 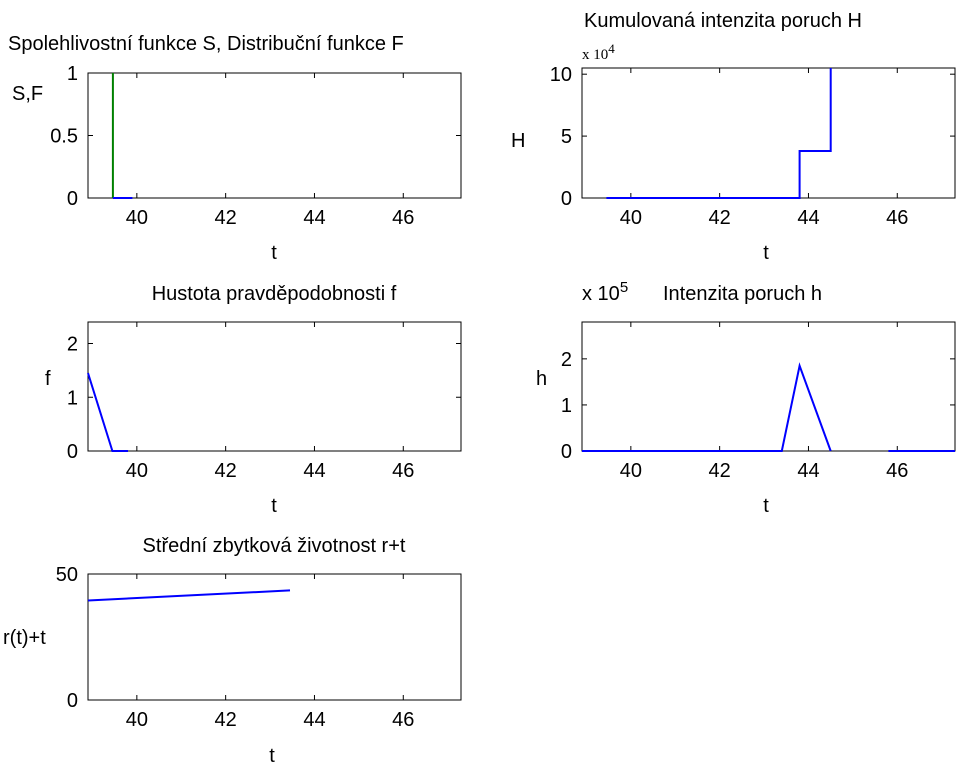 I want to click on y-tick-label: 10, so click(x=561, y=75).